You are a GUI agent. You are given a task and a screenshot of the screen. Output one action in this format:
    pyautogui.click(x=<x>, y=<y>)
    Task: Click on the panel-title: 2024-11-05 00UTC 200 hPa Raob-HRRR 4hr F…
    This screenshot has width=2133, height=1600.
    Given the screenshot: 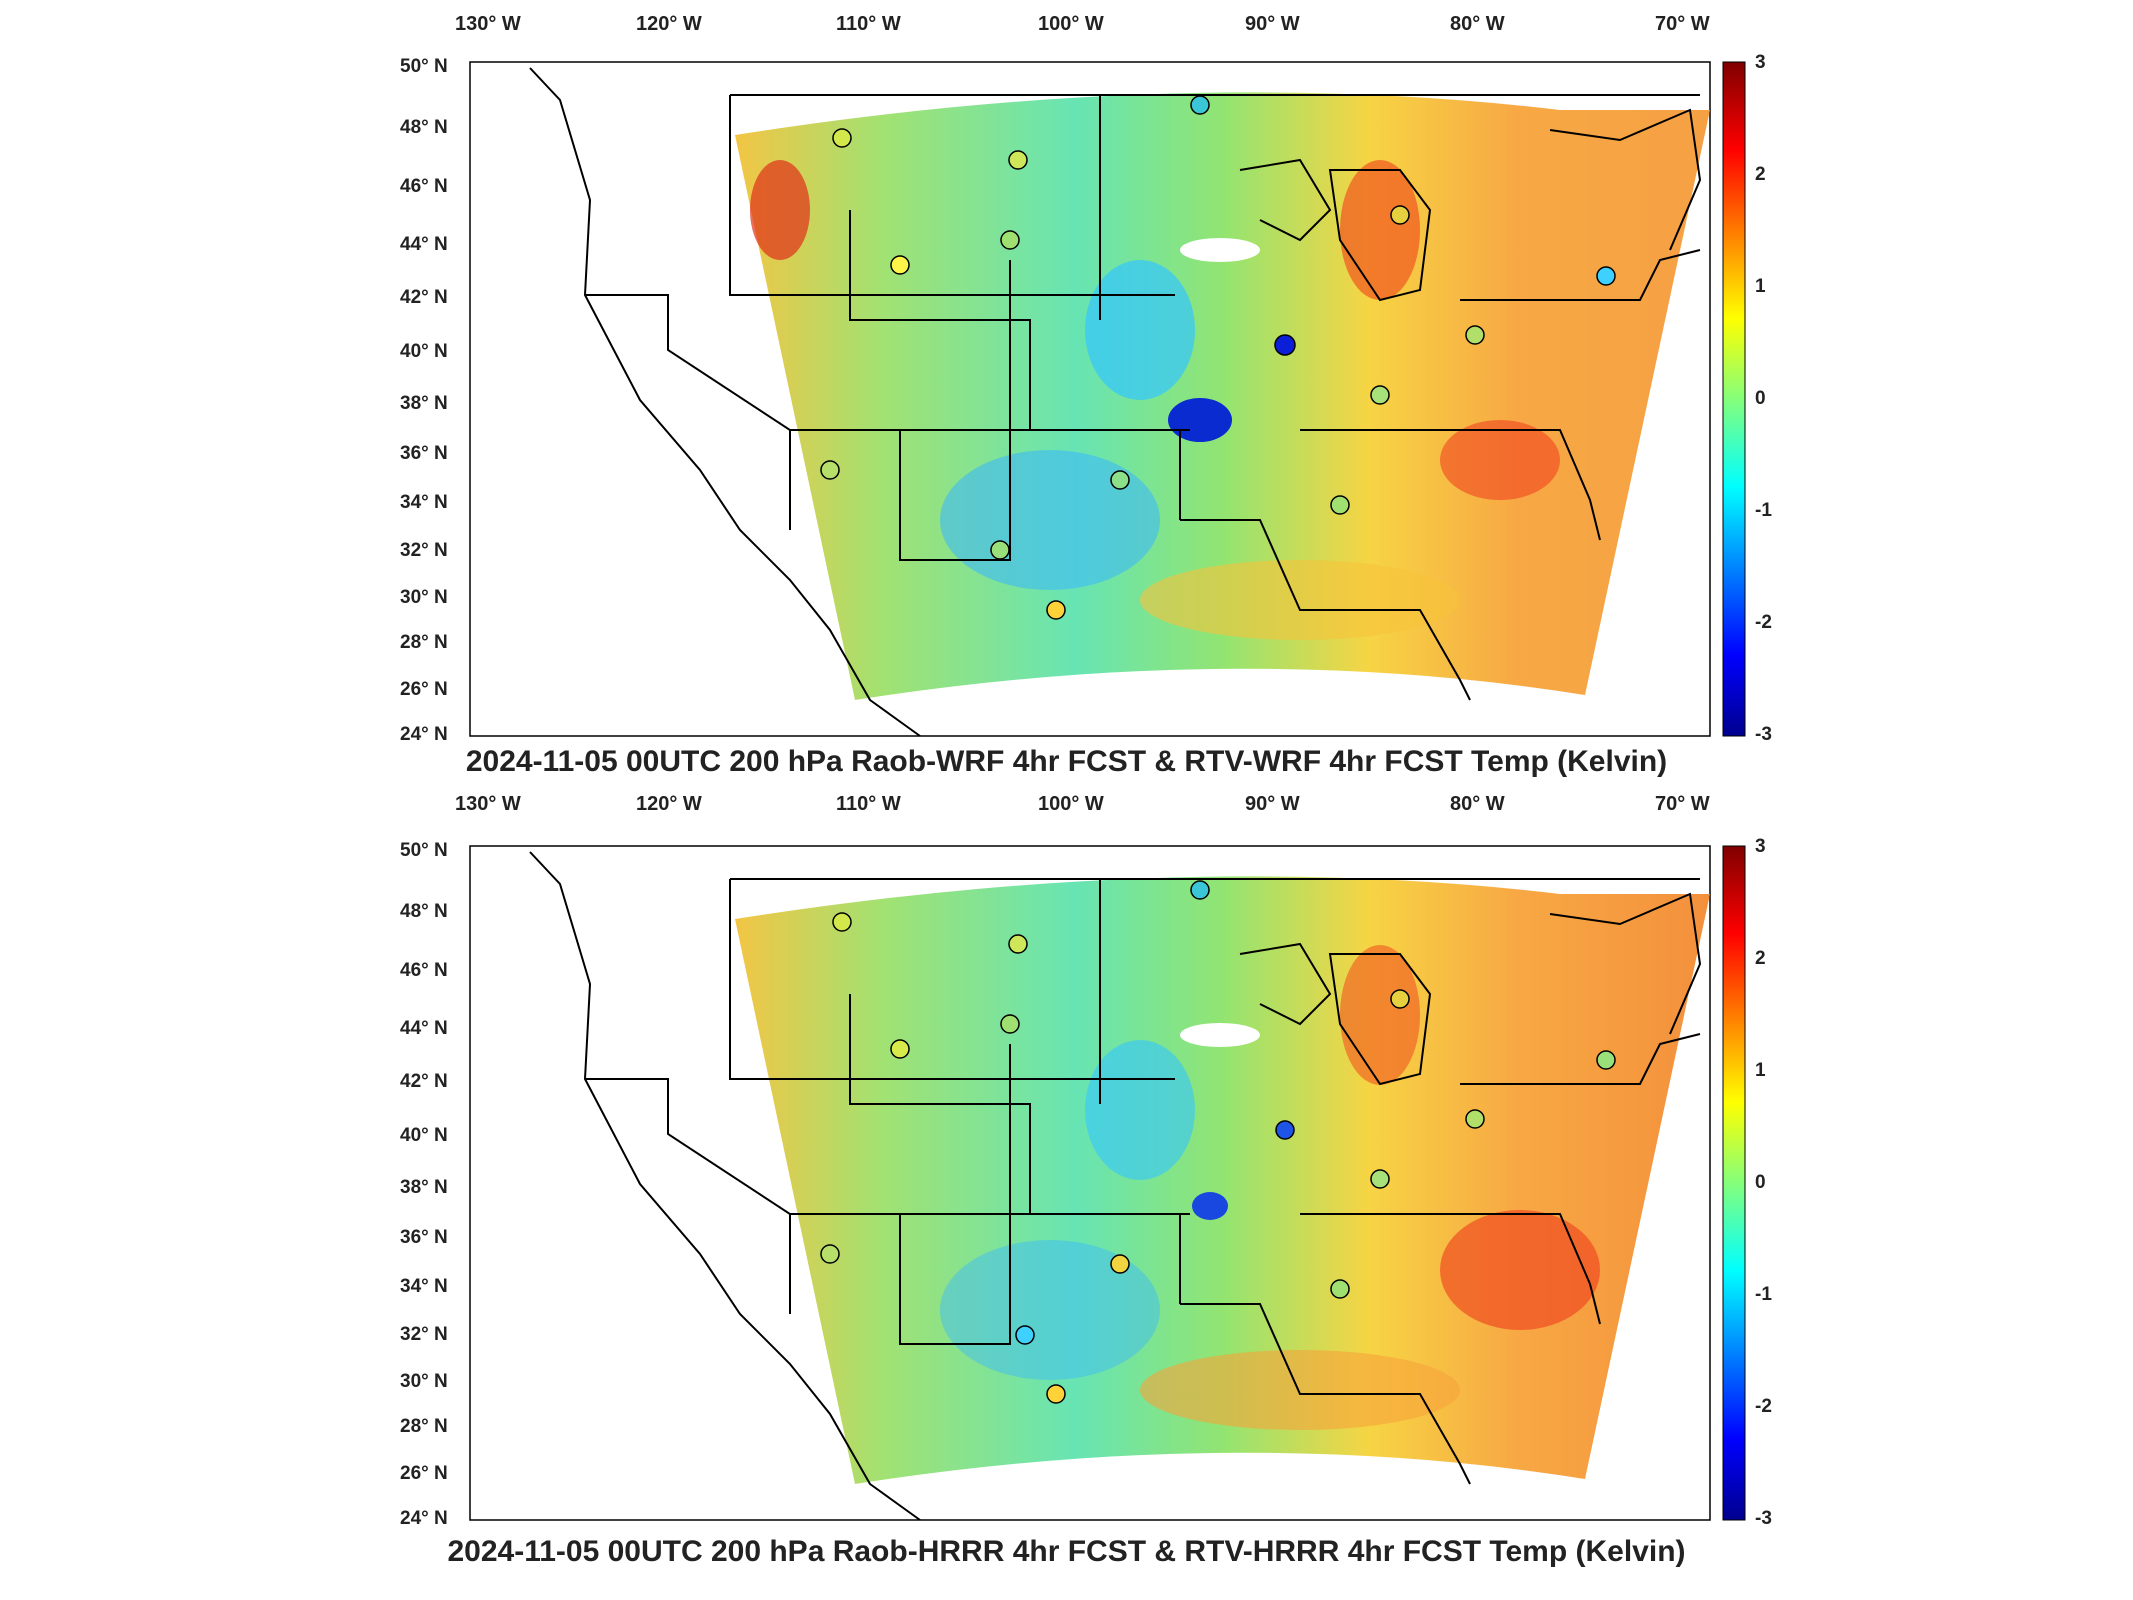 What is the action you would take?
    pyautogui.click(x=1066, y=1551)
    